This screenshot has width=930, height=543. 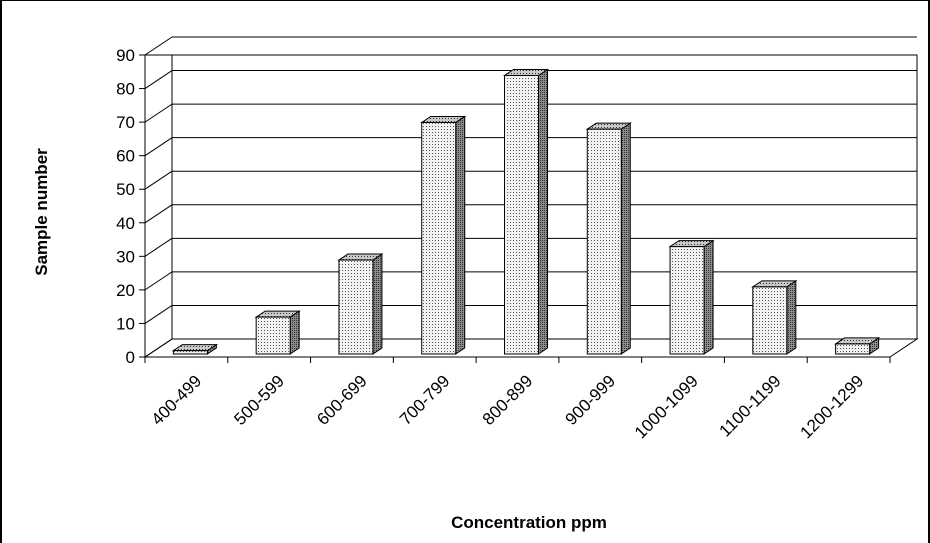 I want to click on y-tick-label: 60, so click(x=125, y=156).